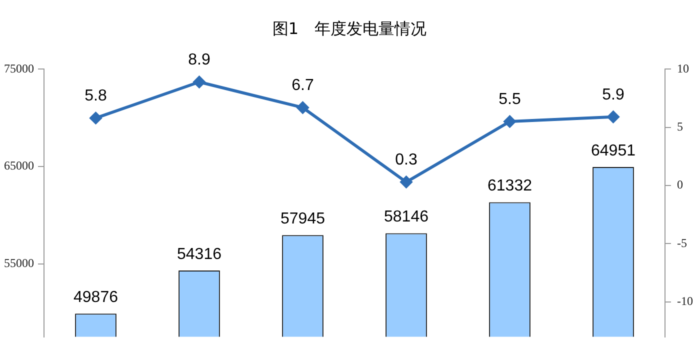 This screenshot has height=350, width=699. What do you see at coordinates (406, 159) in the screenshot?
I see `data-label: 0.3` at bounding box center [406, 159].